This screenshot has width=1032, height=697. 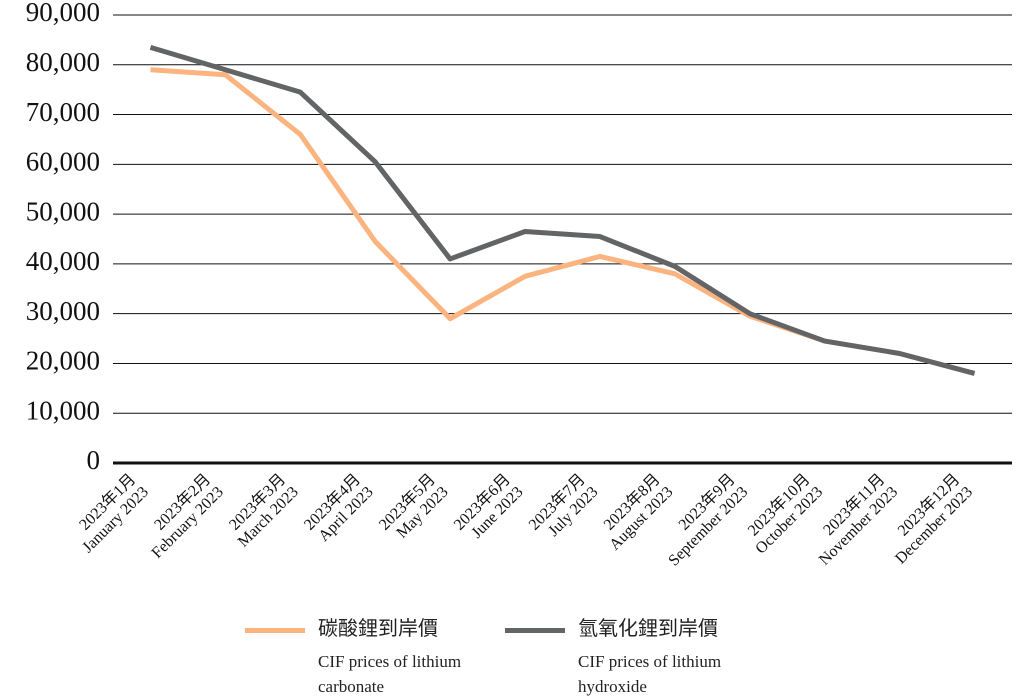 What do you see at coordinates (63, 211) in the screenshot?
I see `y-tick-label: 50,000` at bounding box center [63, 211].